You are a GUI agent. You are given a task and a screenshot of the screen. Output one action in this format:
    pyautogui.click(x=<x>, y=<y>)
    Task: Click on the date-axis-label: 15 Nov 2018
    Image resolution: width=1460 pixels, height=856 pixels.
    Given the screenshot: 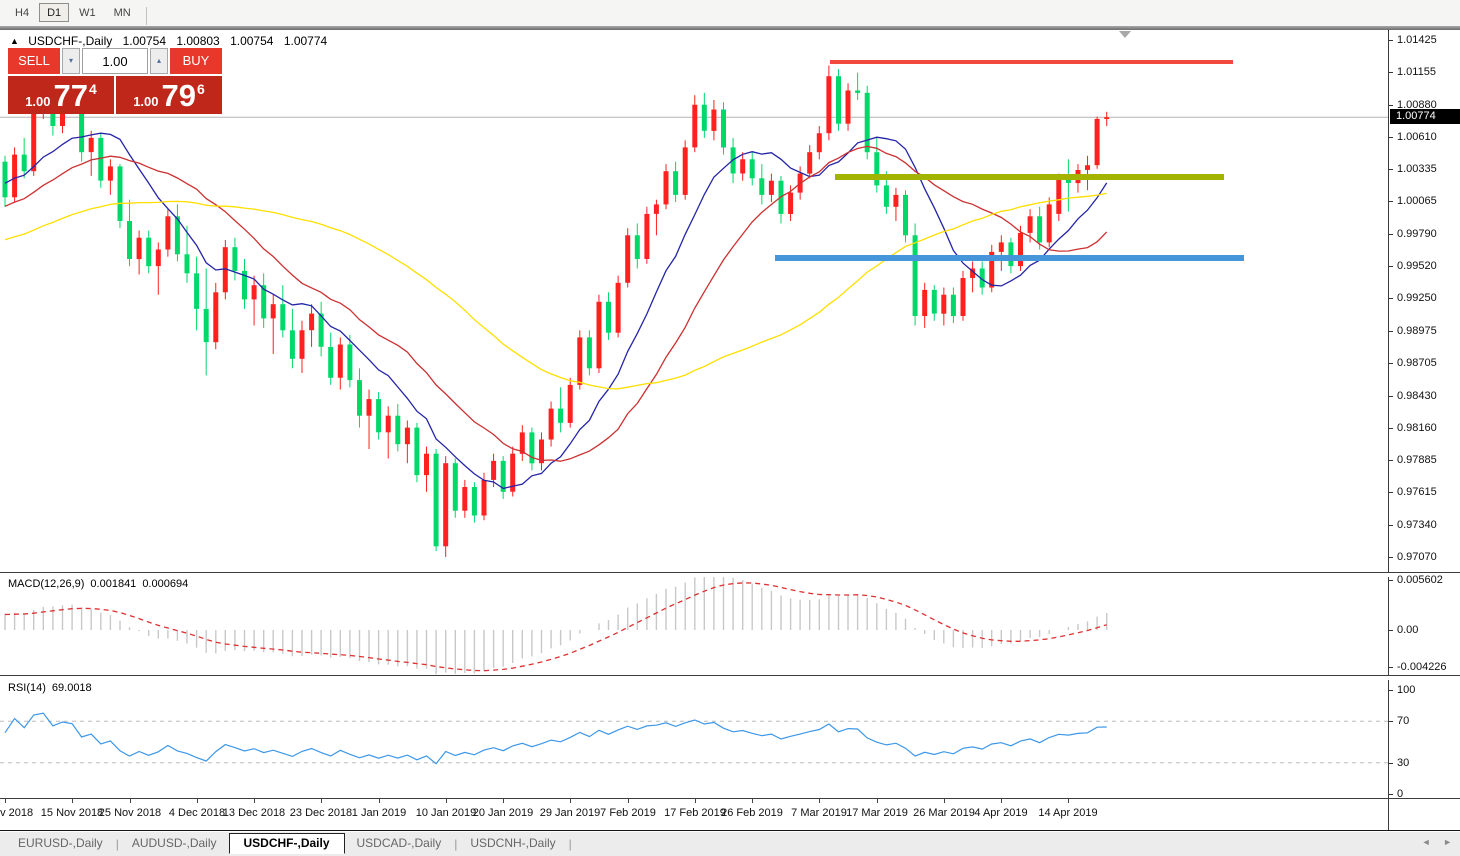 What is the action you would take?
    pyautogui.click(x=72, y=813)
    